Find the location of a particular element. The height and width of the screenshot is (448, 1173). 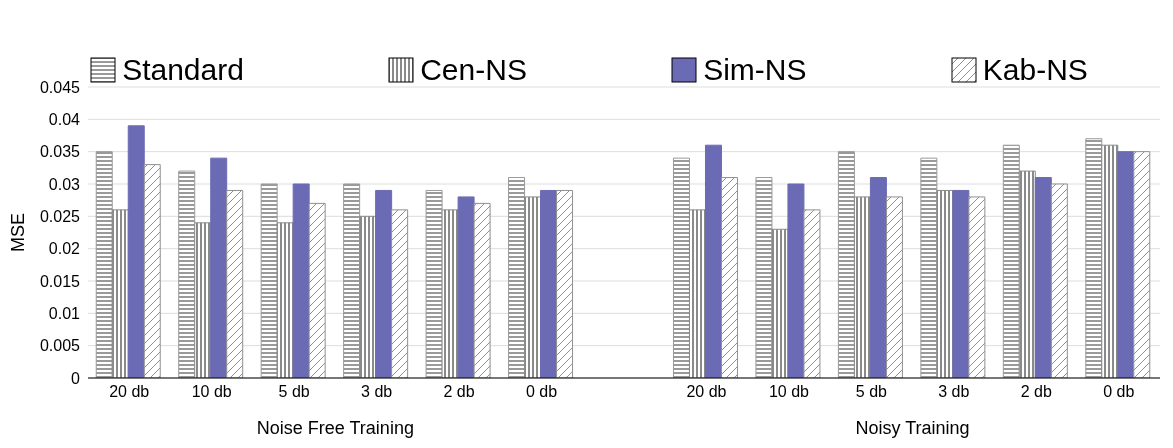

y-tick-label: 0 is located at coordinates (76, 378).